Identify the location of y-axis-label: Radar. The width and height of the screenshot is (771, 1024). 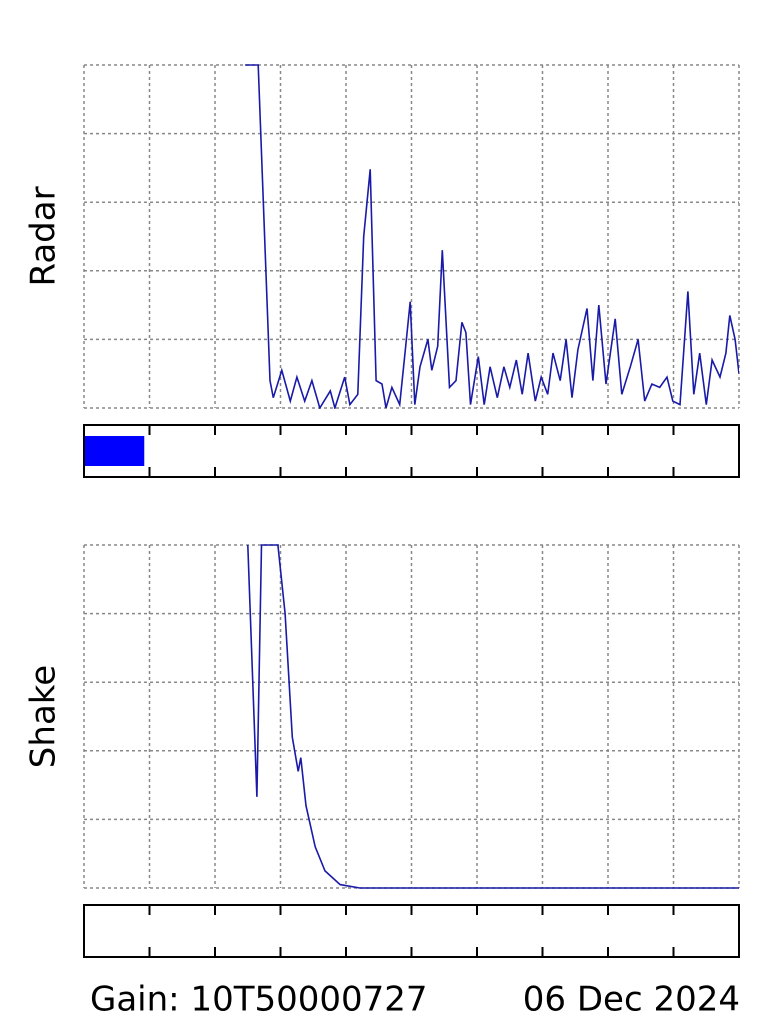
(44, 236).